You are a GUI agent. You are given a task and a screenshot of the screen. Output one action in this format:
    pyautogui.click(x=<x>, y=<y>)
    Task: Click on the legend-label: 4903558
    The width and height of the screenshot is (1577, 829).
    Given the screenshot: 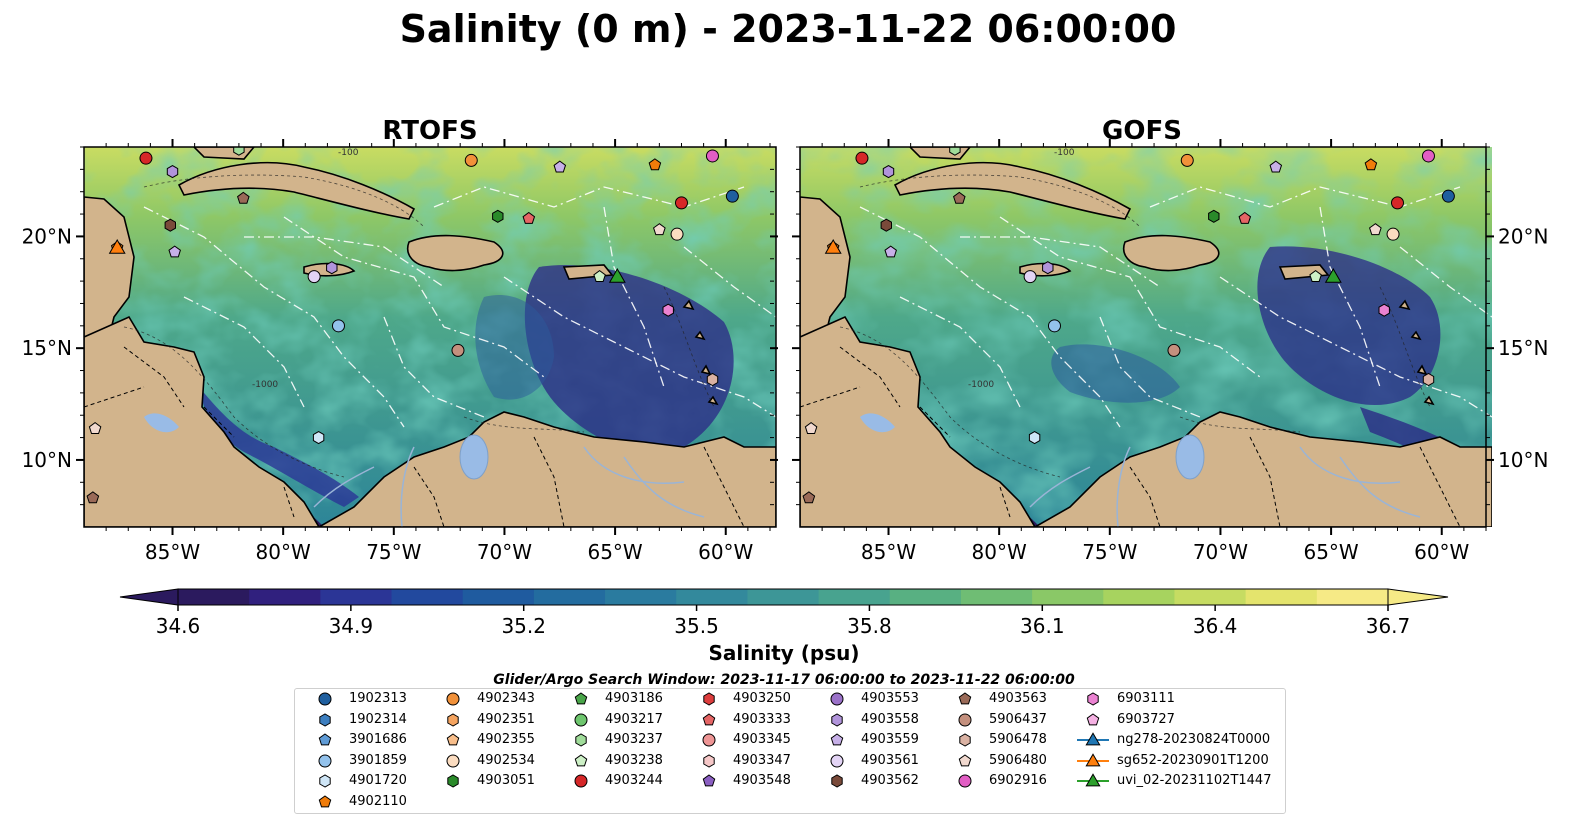 What is the action you would take?
    pyautogui.click(x=890, y=719)
    